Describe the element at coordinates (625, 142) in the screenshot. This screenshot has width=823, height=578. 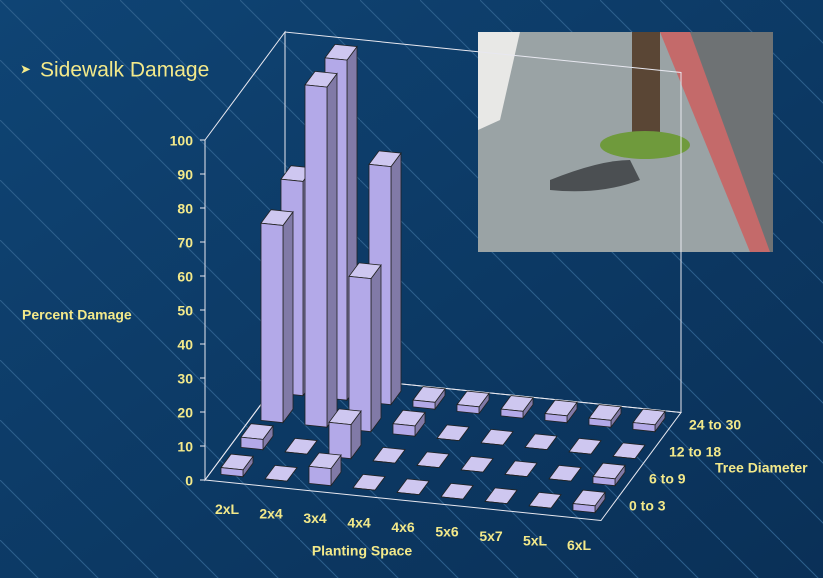
I see `photo` at that location.